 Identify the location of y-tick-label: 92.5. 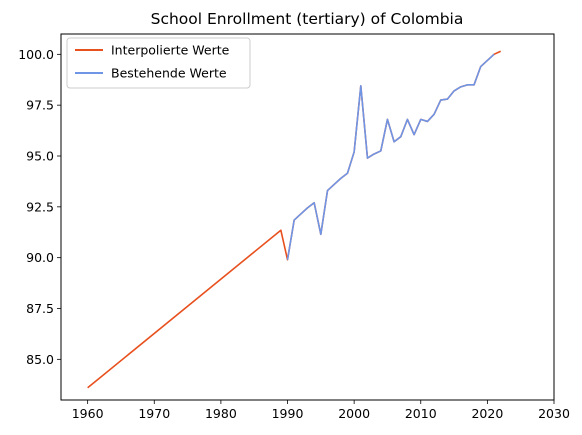
(40, 206).